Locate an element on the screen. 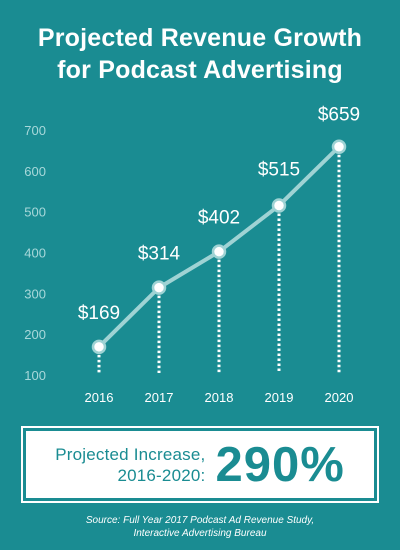  x-tick-label: 2020 is located at coordinates (339, 397).